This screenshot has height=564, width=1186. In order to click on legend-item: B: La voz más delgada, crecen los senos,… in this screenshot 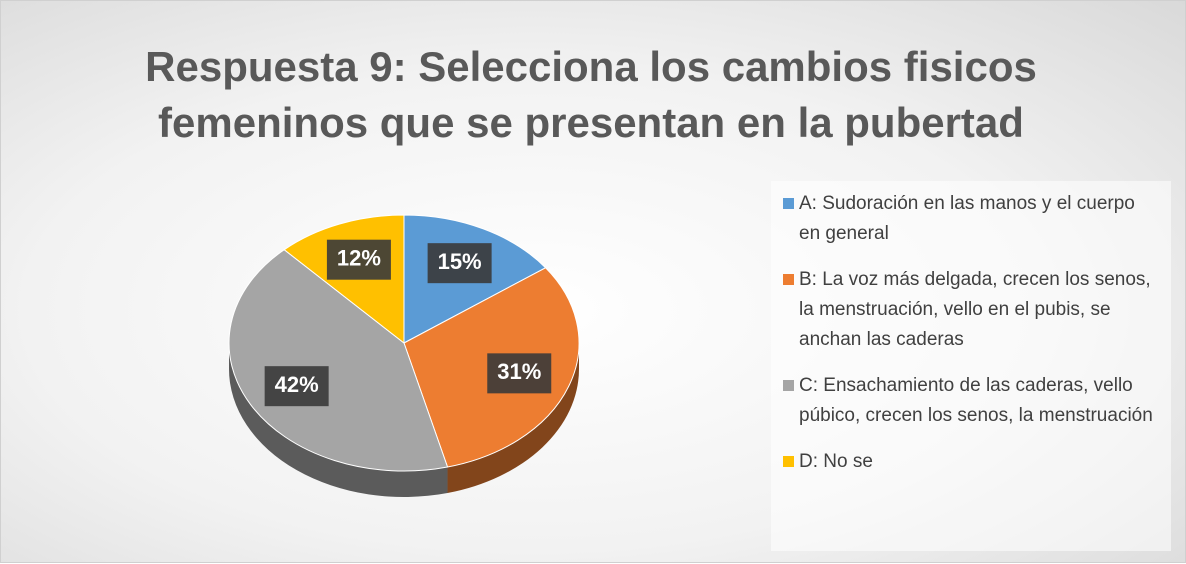, I will do `click(971, 310)`.